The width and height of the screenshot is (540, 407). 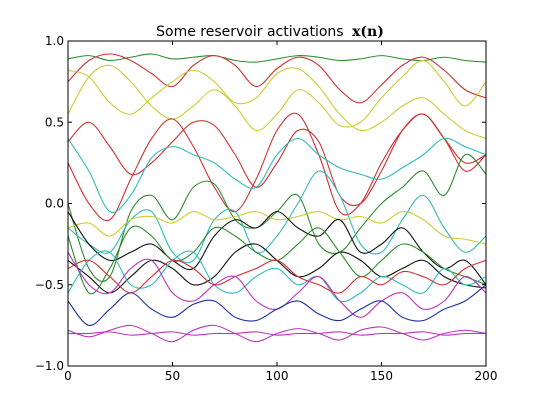 I want to click on y-tick-label: 1.0, so click(x=54, y=41).